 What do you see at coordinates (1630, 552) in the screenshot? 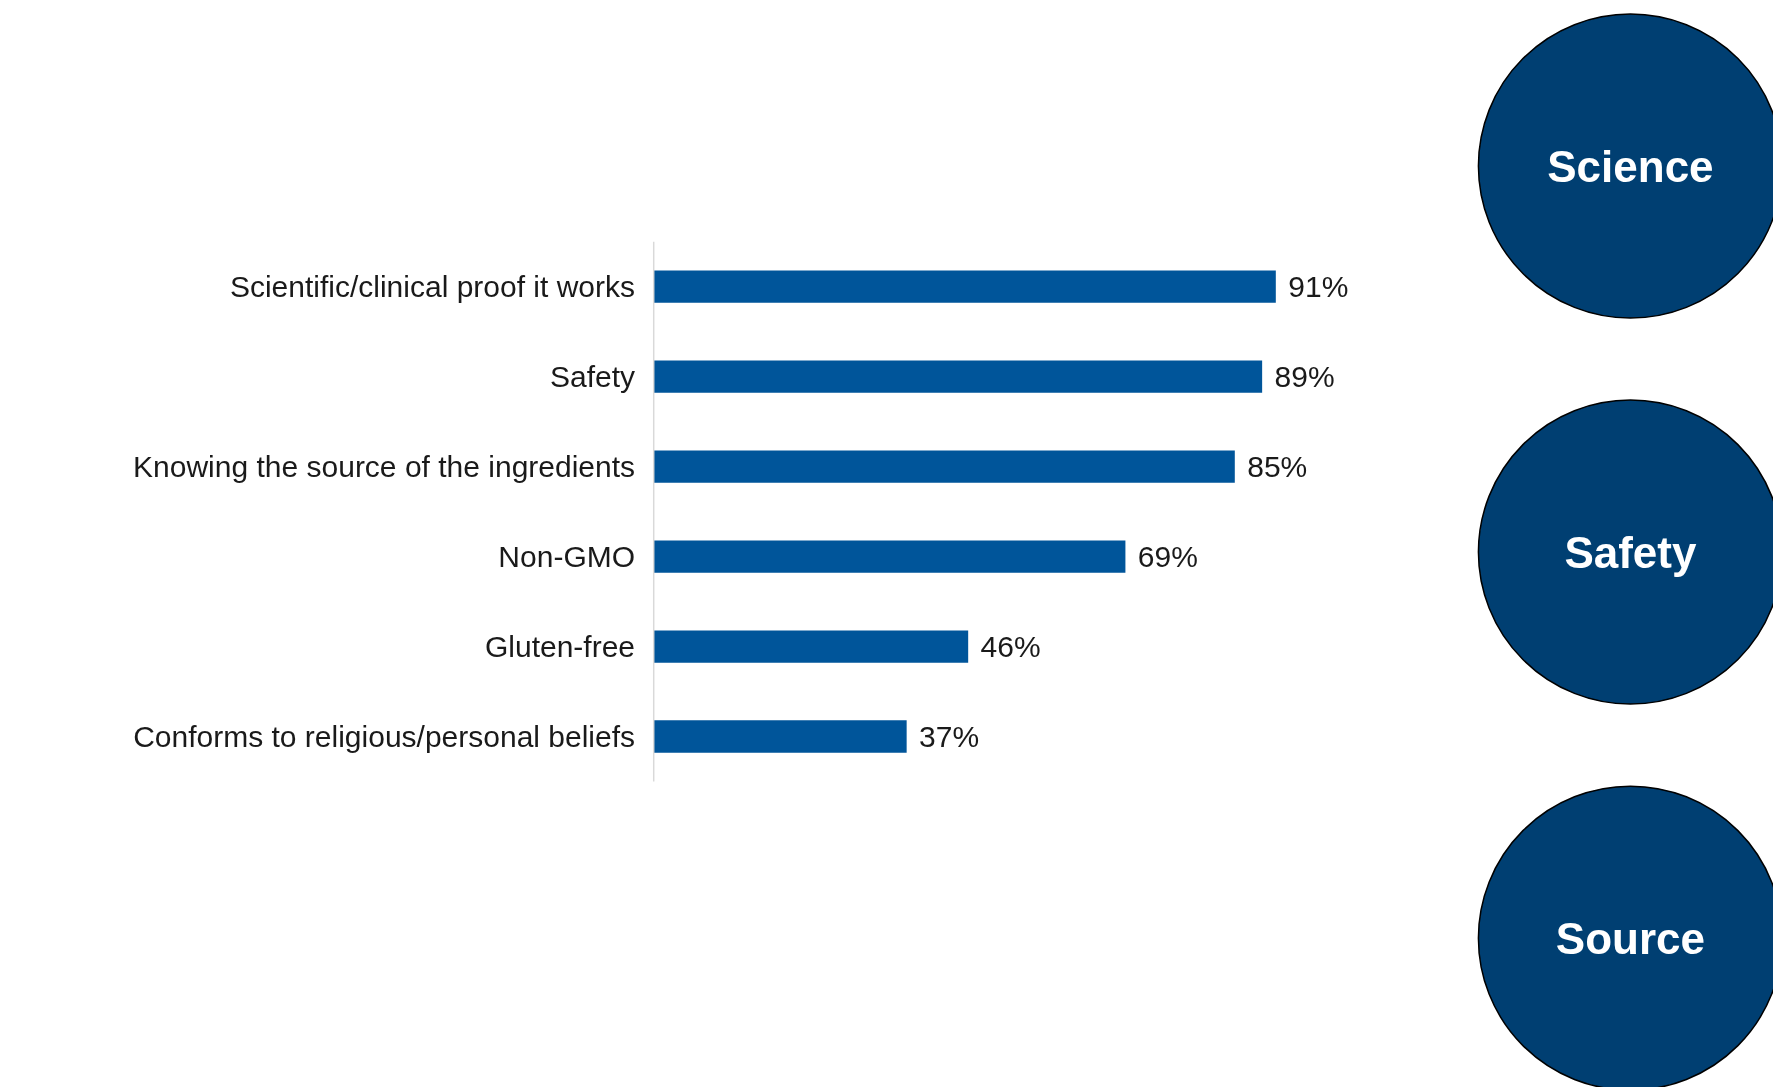
I see `text: Safety` at bounding box center [1630, 552].